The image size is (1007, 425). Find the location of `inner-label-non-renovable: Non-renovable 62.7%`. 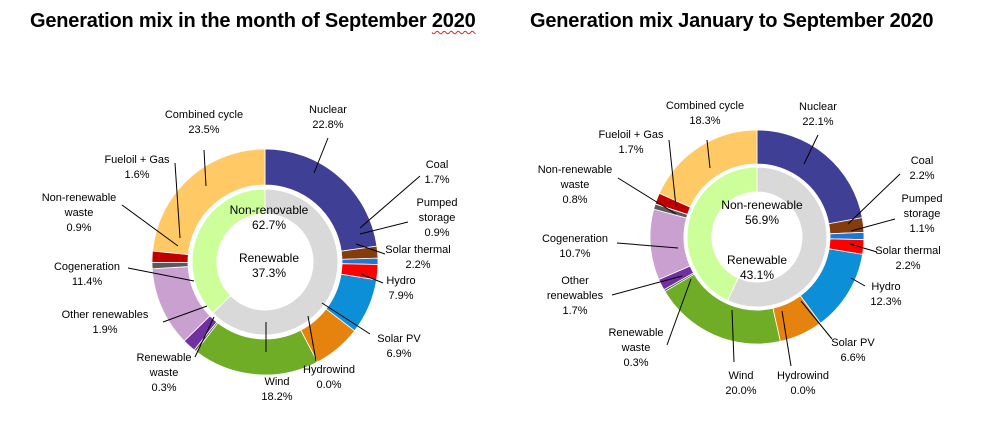

inner-label-non-renovable: Non-renovable 62.7% is located at coordinates (269, 217).